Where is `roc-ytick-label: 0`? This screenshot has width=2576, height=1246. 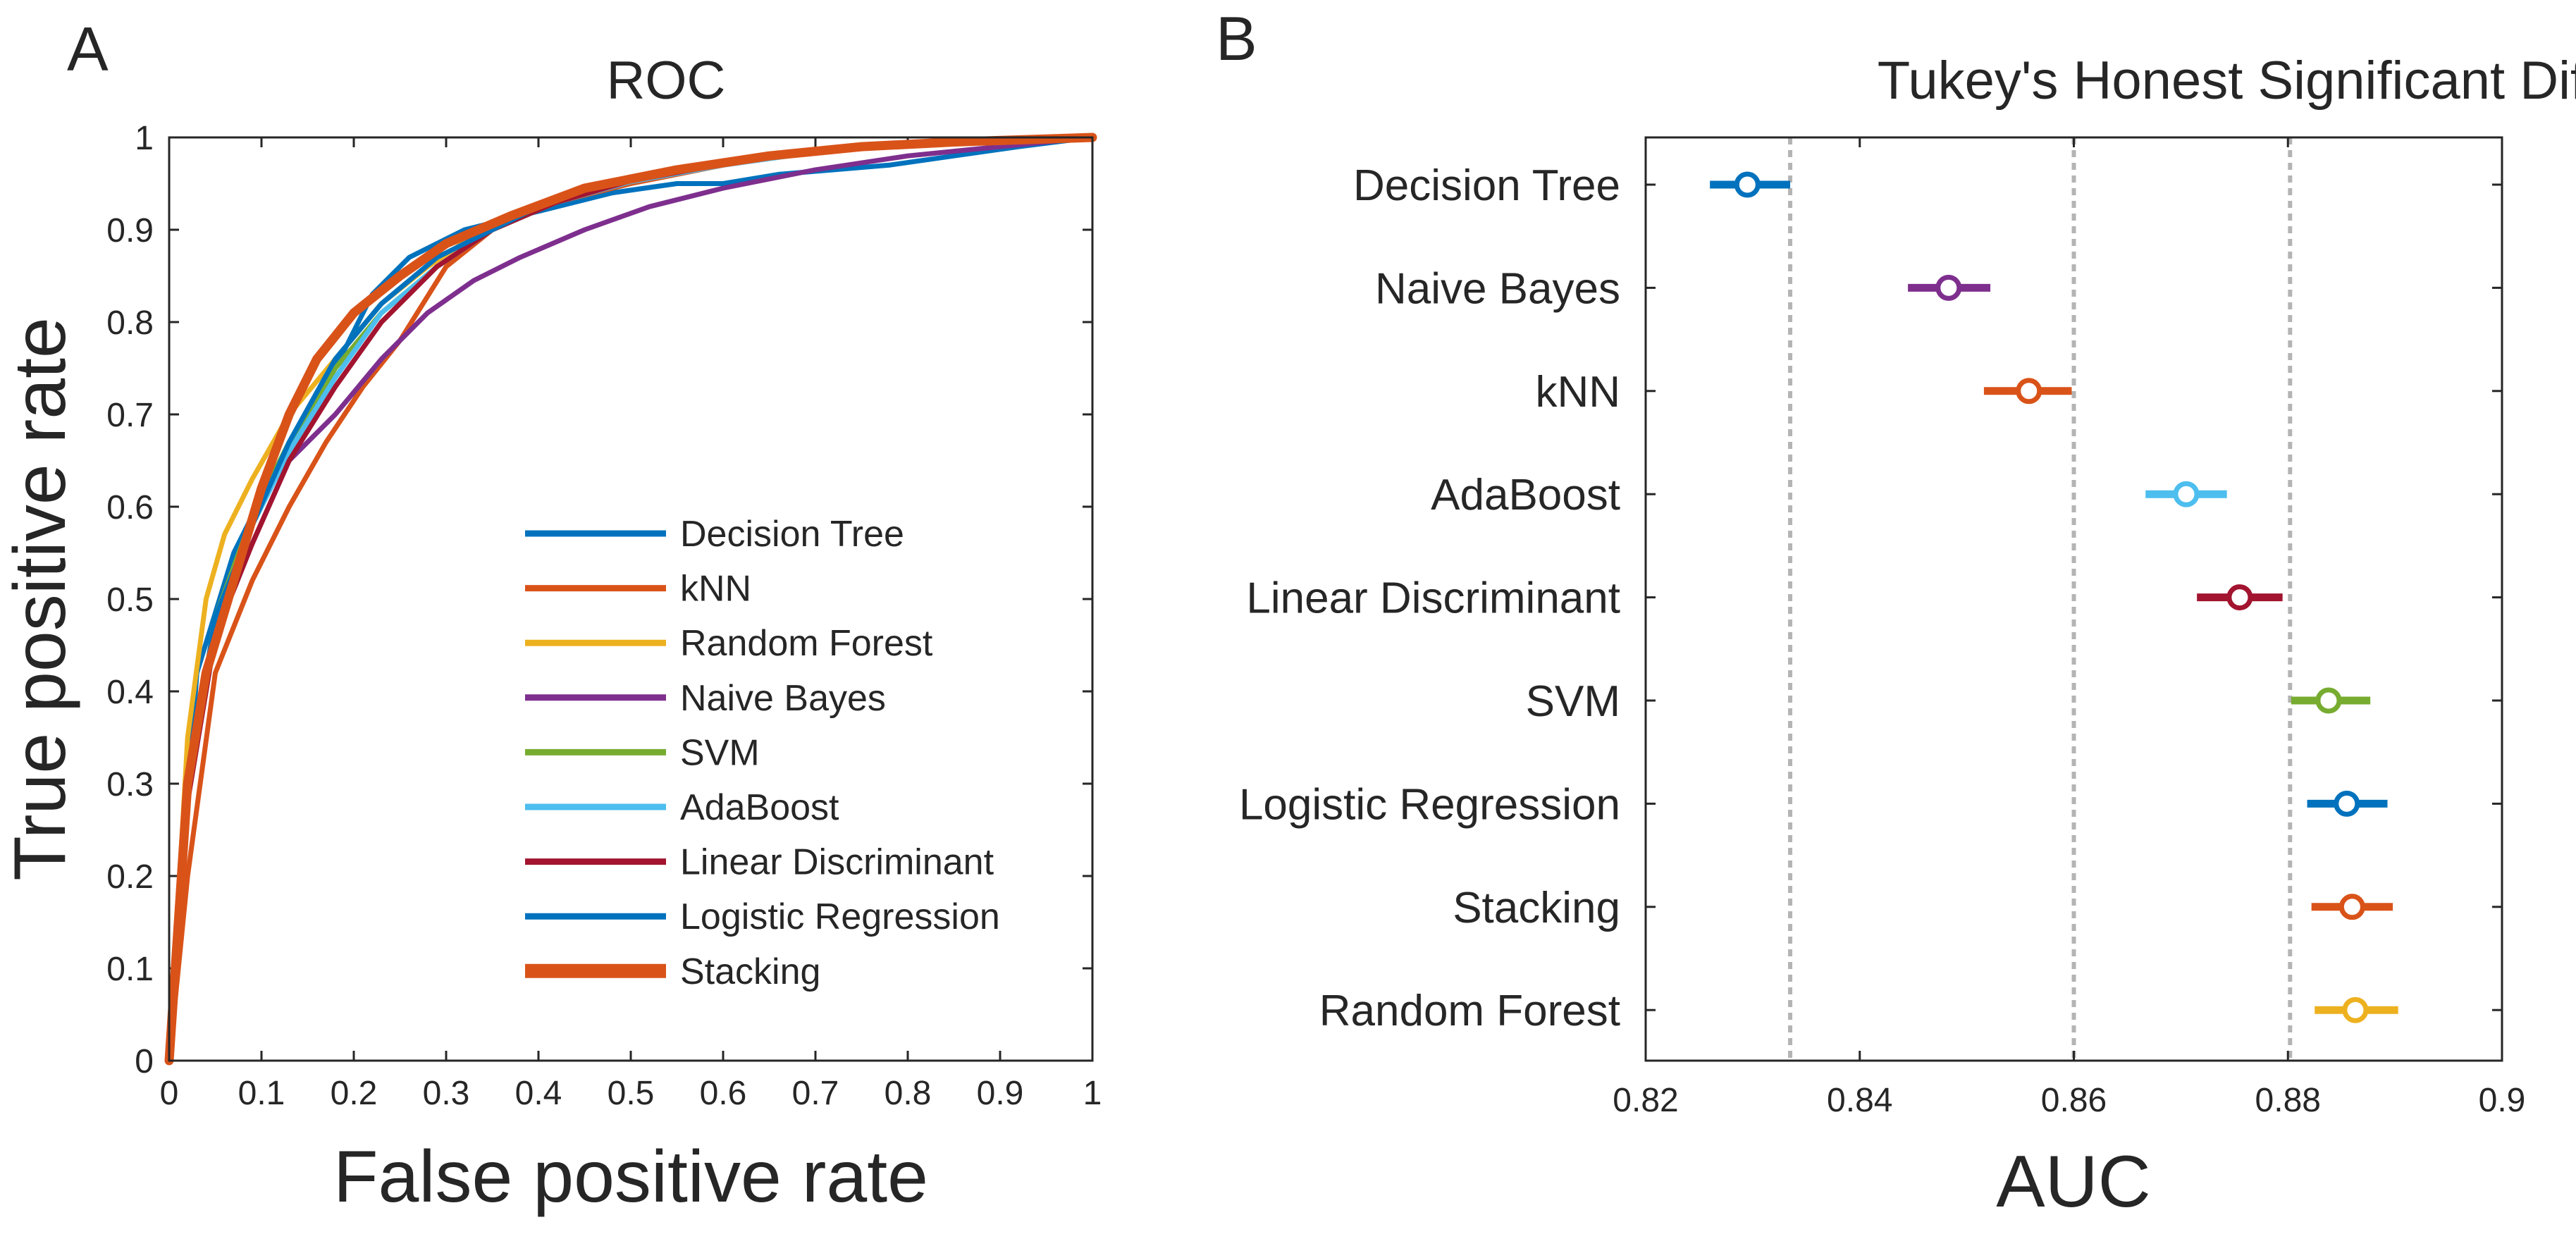
roc-ytick-label: 0 is located at coordinates (144, 1062).